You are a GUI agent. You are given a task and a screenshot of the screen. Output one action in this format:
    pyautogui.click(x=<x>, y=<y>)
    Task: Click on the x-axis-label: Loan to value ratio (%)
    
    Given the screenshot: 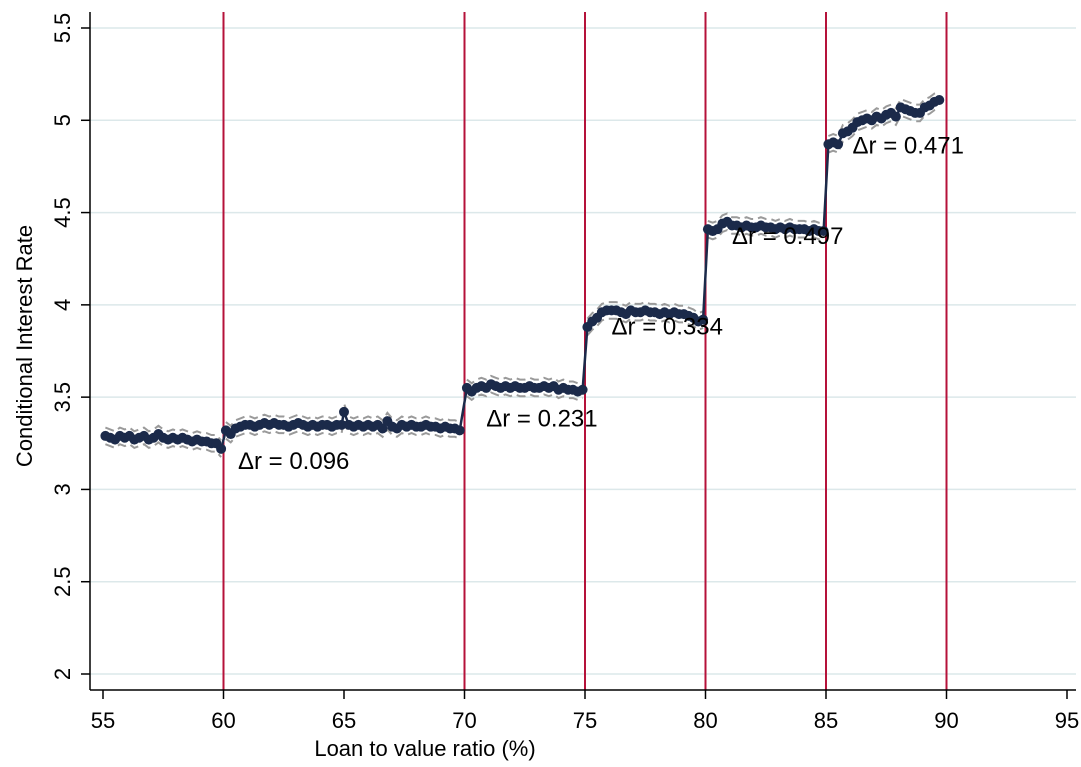 What is the action you would take?
    pyautogui.click(x=424, y=748)
    